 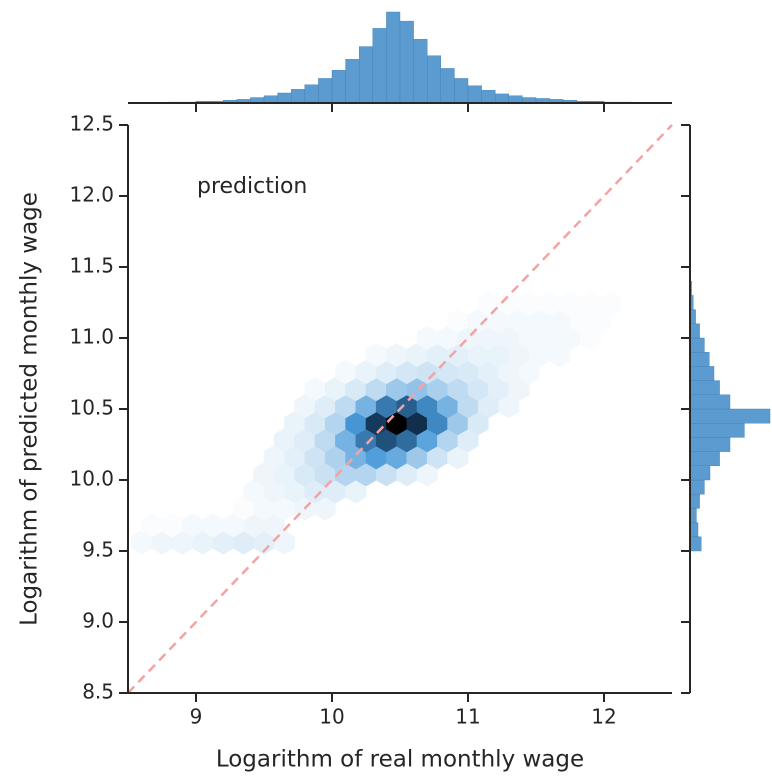 I want to click on y-tick-label: 10.5, so click(x=91, y=408).